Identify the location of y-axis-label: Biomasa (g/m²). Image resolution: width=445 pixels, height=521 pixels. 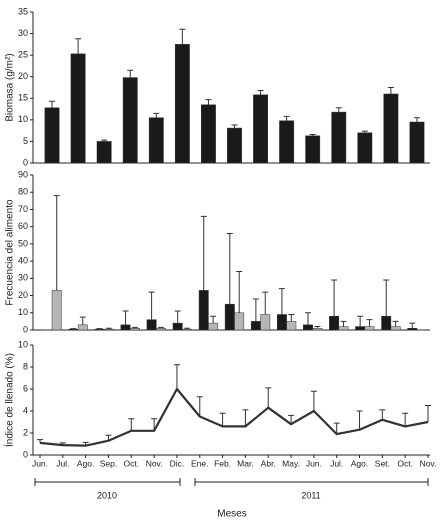
(10, 87).